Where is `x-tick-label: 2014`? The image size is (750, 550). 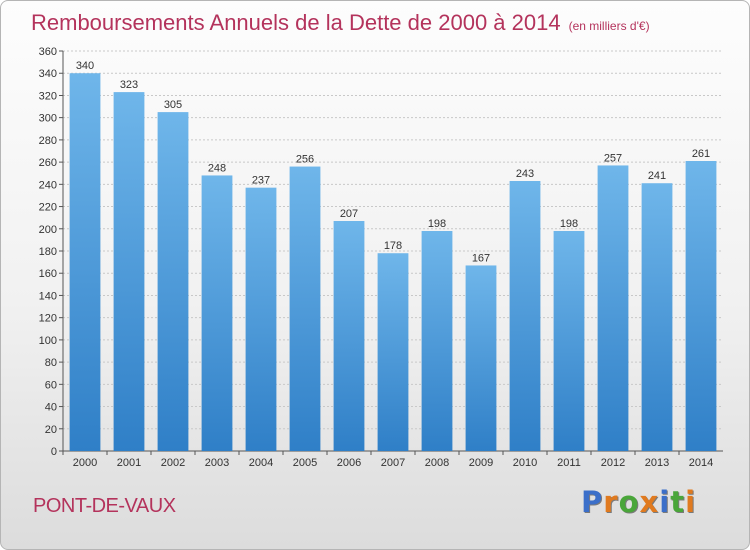
x-tick-label: 2014 is located at coordinates (701, 463).